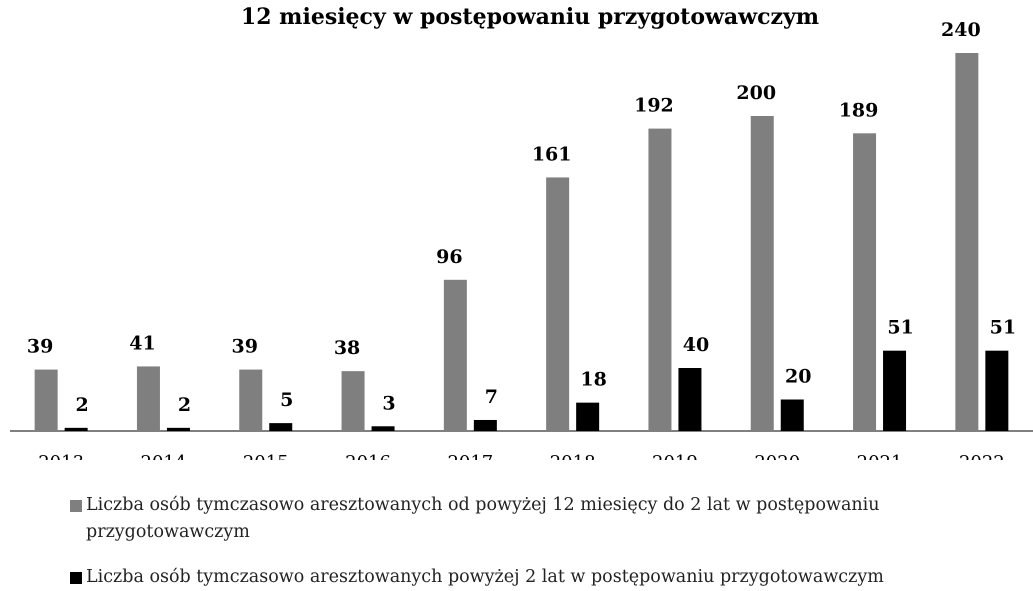 The width and height of the screenshot is (1033, 591). What do you see at coordinates (696, 345) in the screenshot?
I see `data-label: 40` at bounding box center [696, 345].